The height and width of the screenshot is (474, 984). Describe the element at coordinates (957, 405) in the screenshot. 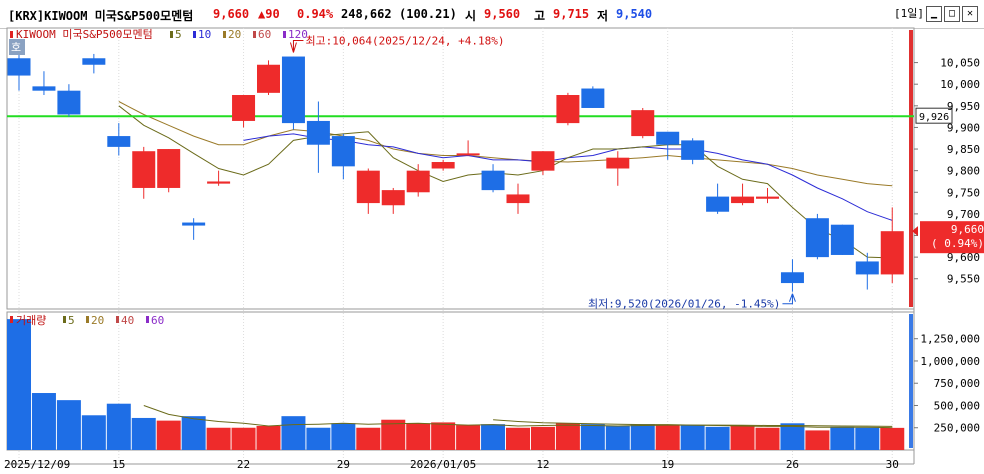

I see `volume-tick-label: 500,000` at that location.